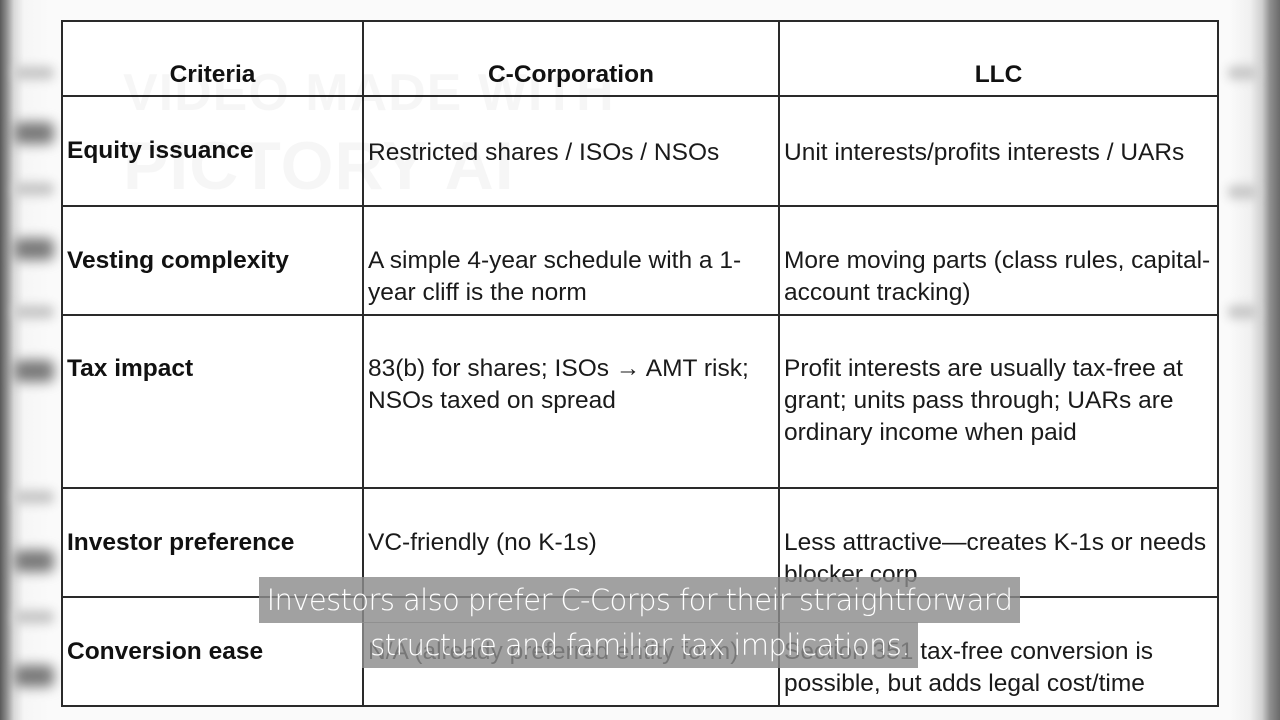 The image size is (1280, 720). Describe the element at coordinates (212, 260) in the screenshot. I see `criteria-cell: Vesting complexity` at that location.